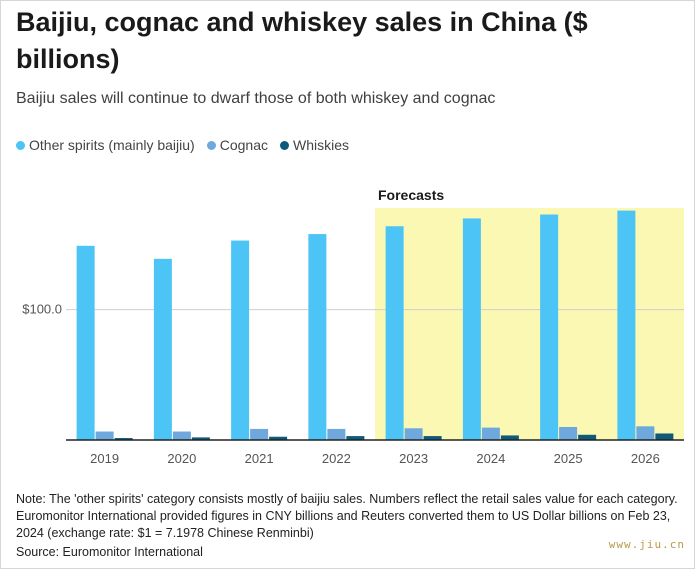 This screenshot has height=569, width=695. I want to click on legend-item-other-spirits: Other spirits (mainly baijiu), so click(105, 145).